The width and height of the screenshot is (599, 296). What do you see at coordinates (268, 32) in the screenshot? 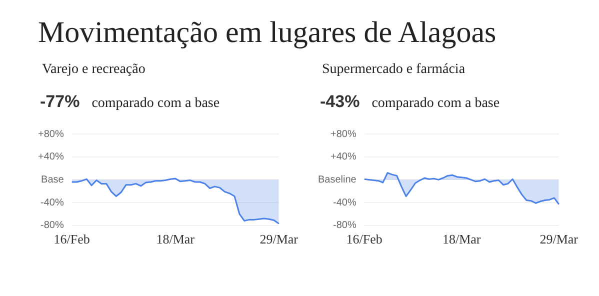
I see `chart-title: Movimentação em lugares de Alagoas` at bounding box center [268, 32].